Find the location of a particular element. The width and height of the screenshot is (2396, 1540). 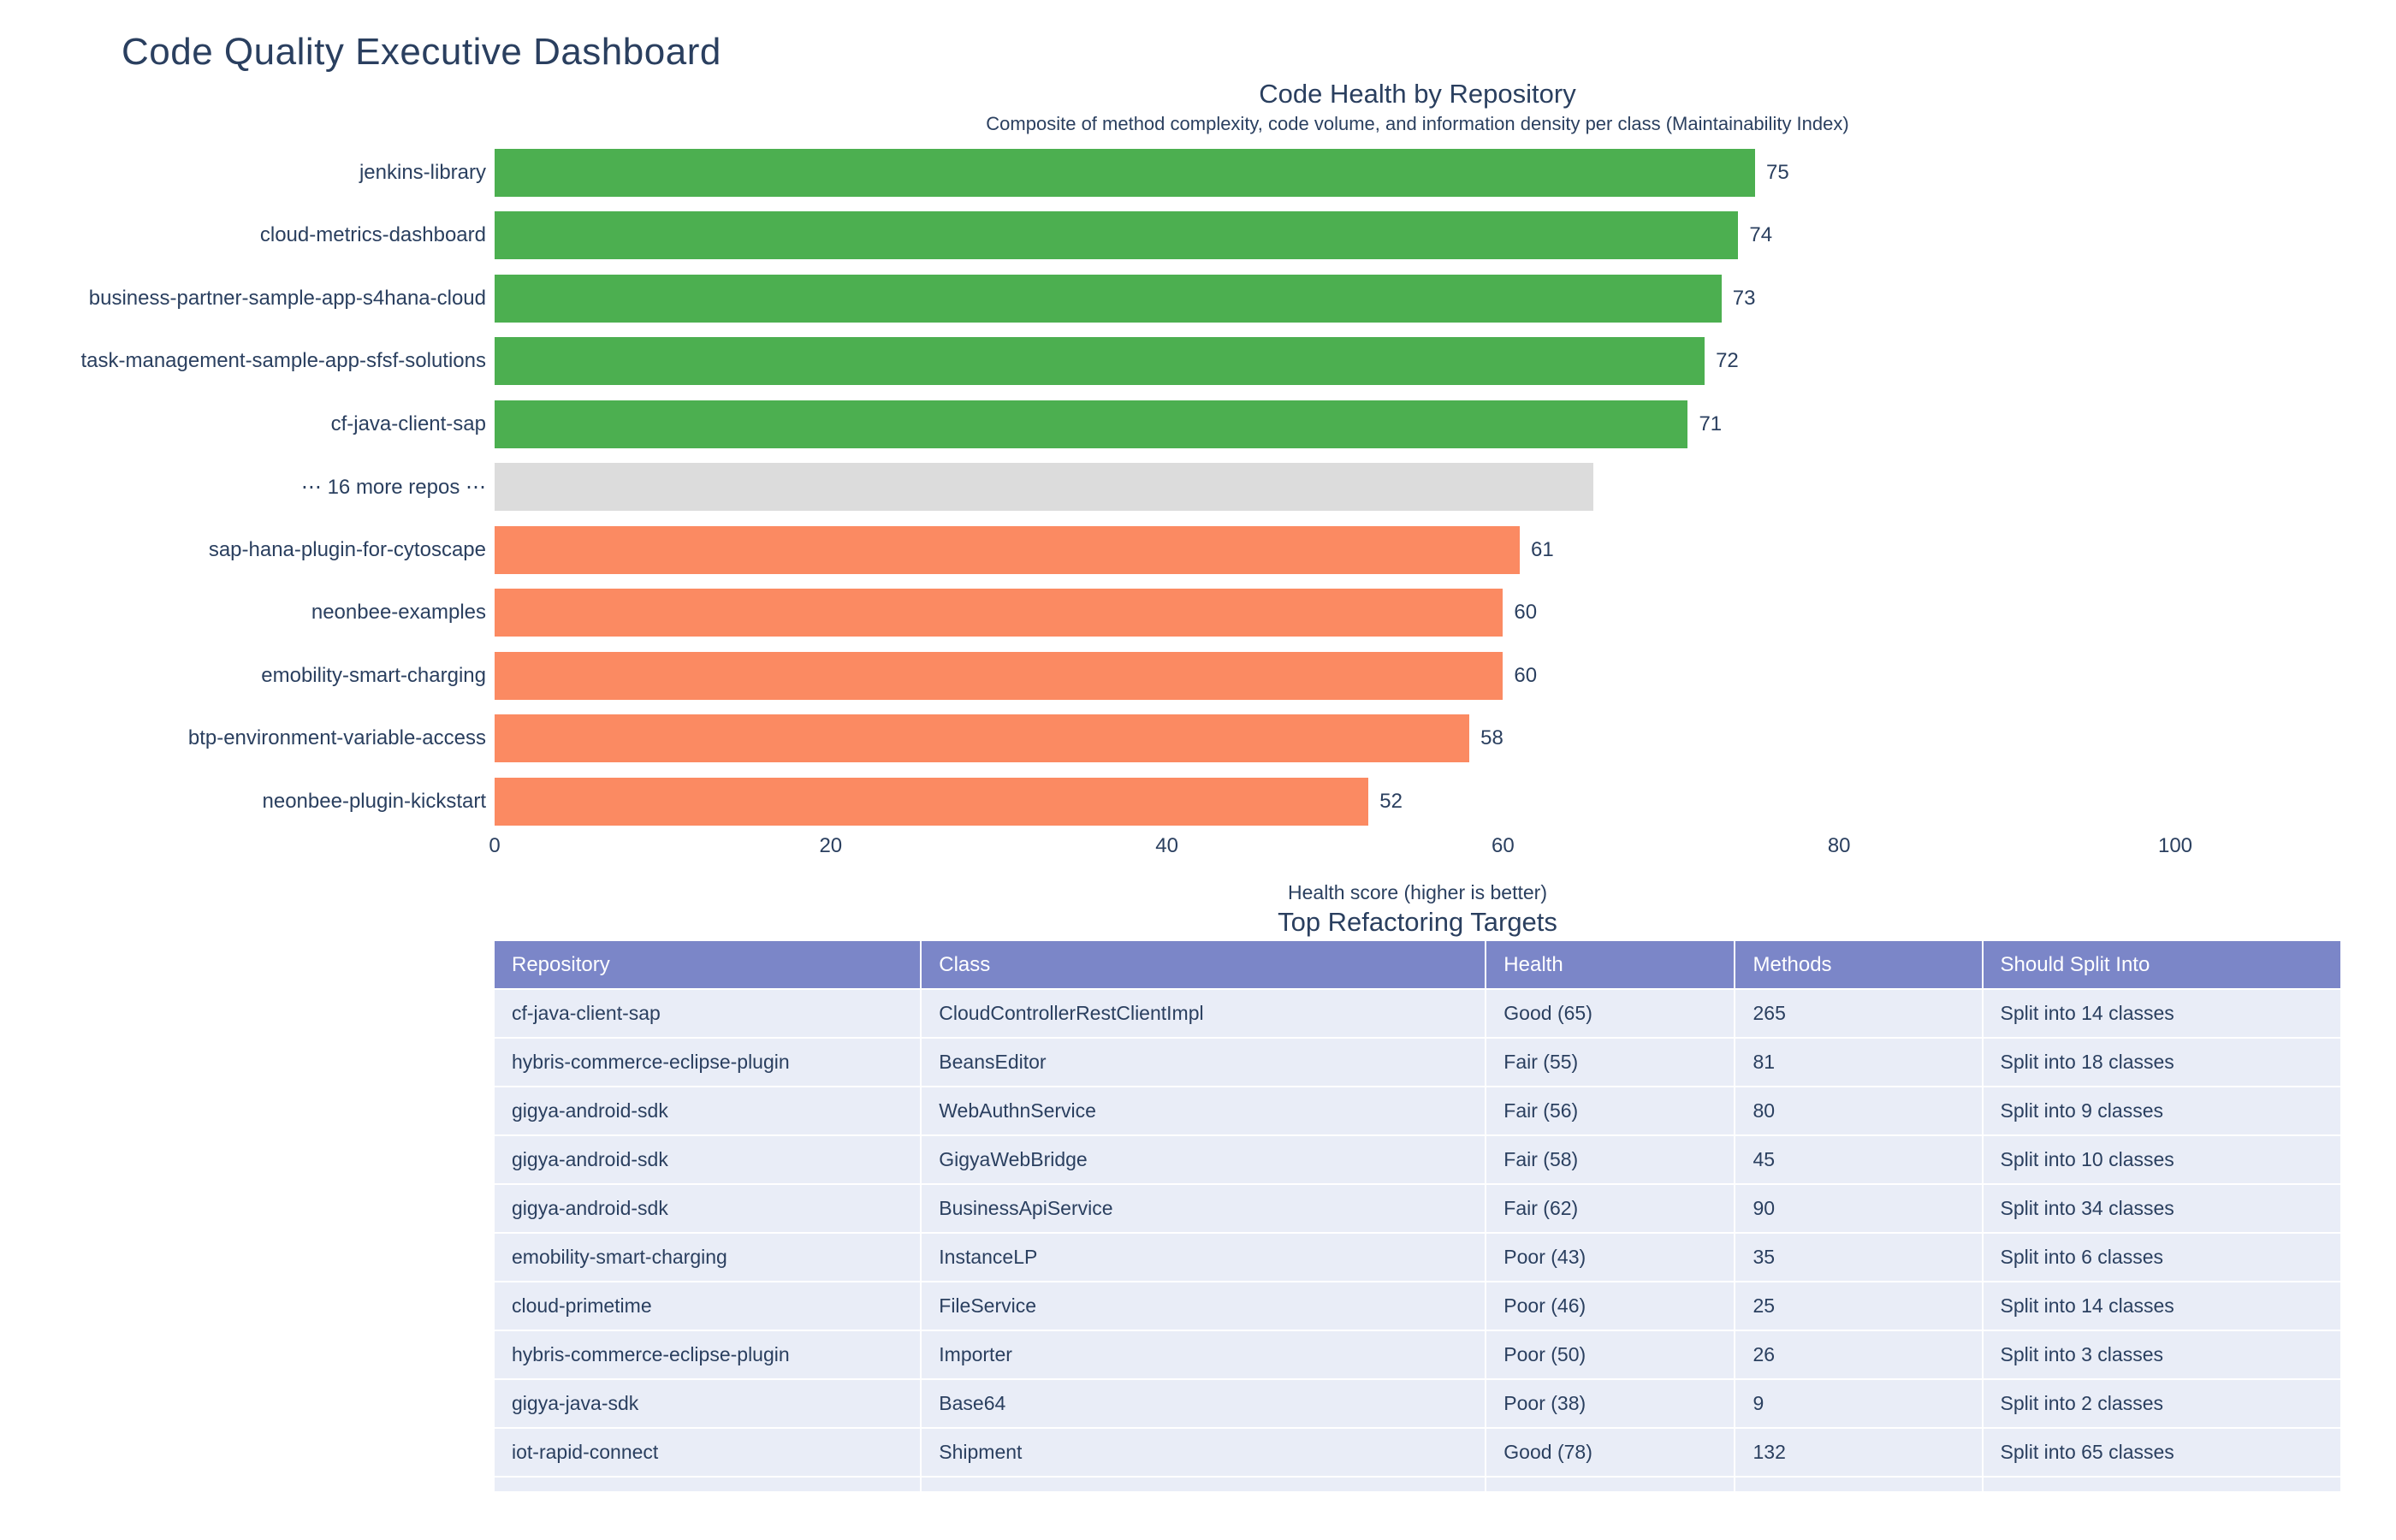

bar-category-label: btp-environment-variable-access is located at coordinates (336, 738).